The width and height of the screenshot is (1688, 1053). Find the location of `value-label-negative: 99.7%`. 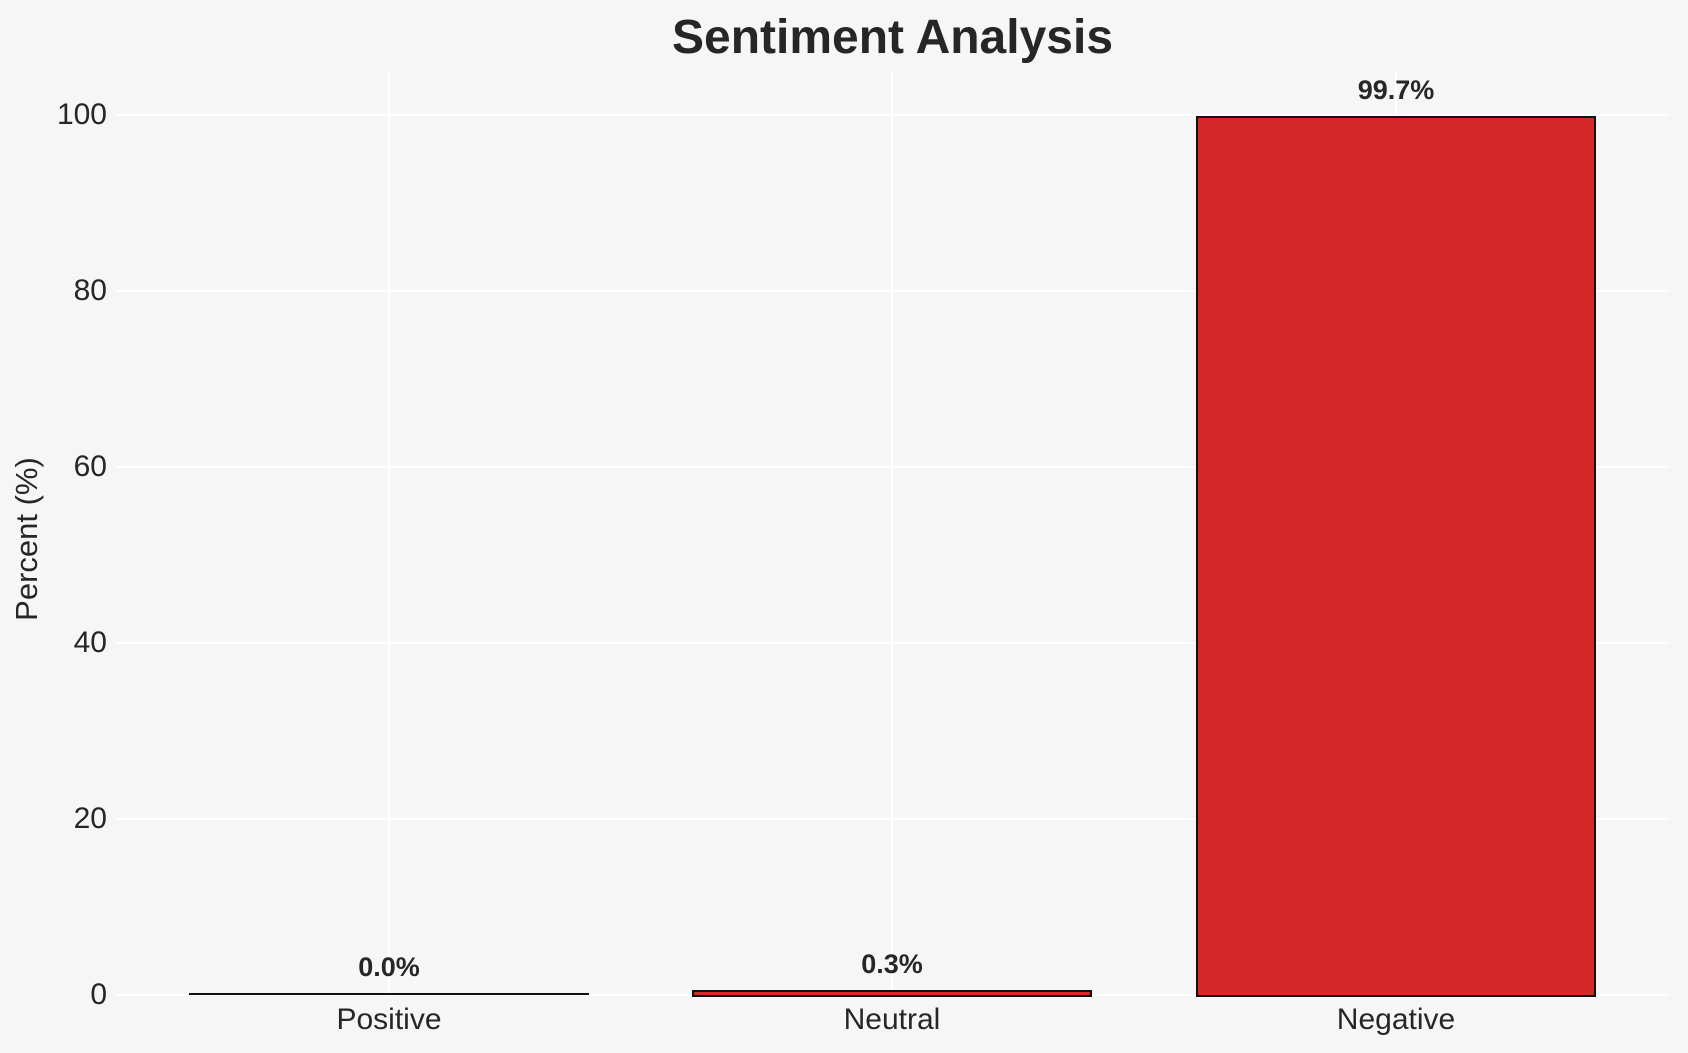

value-label-negative: 99.7% is located at coordinates (1396, 89).